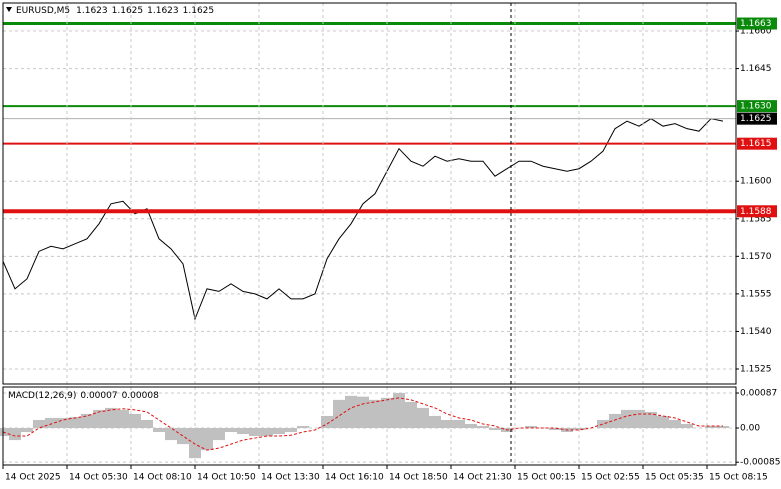  What do you see at coordinates (756, 257) in the screenshot?
I see `y-tick-label: 1.1570` at bounding box center [756, 257].